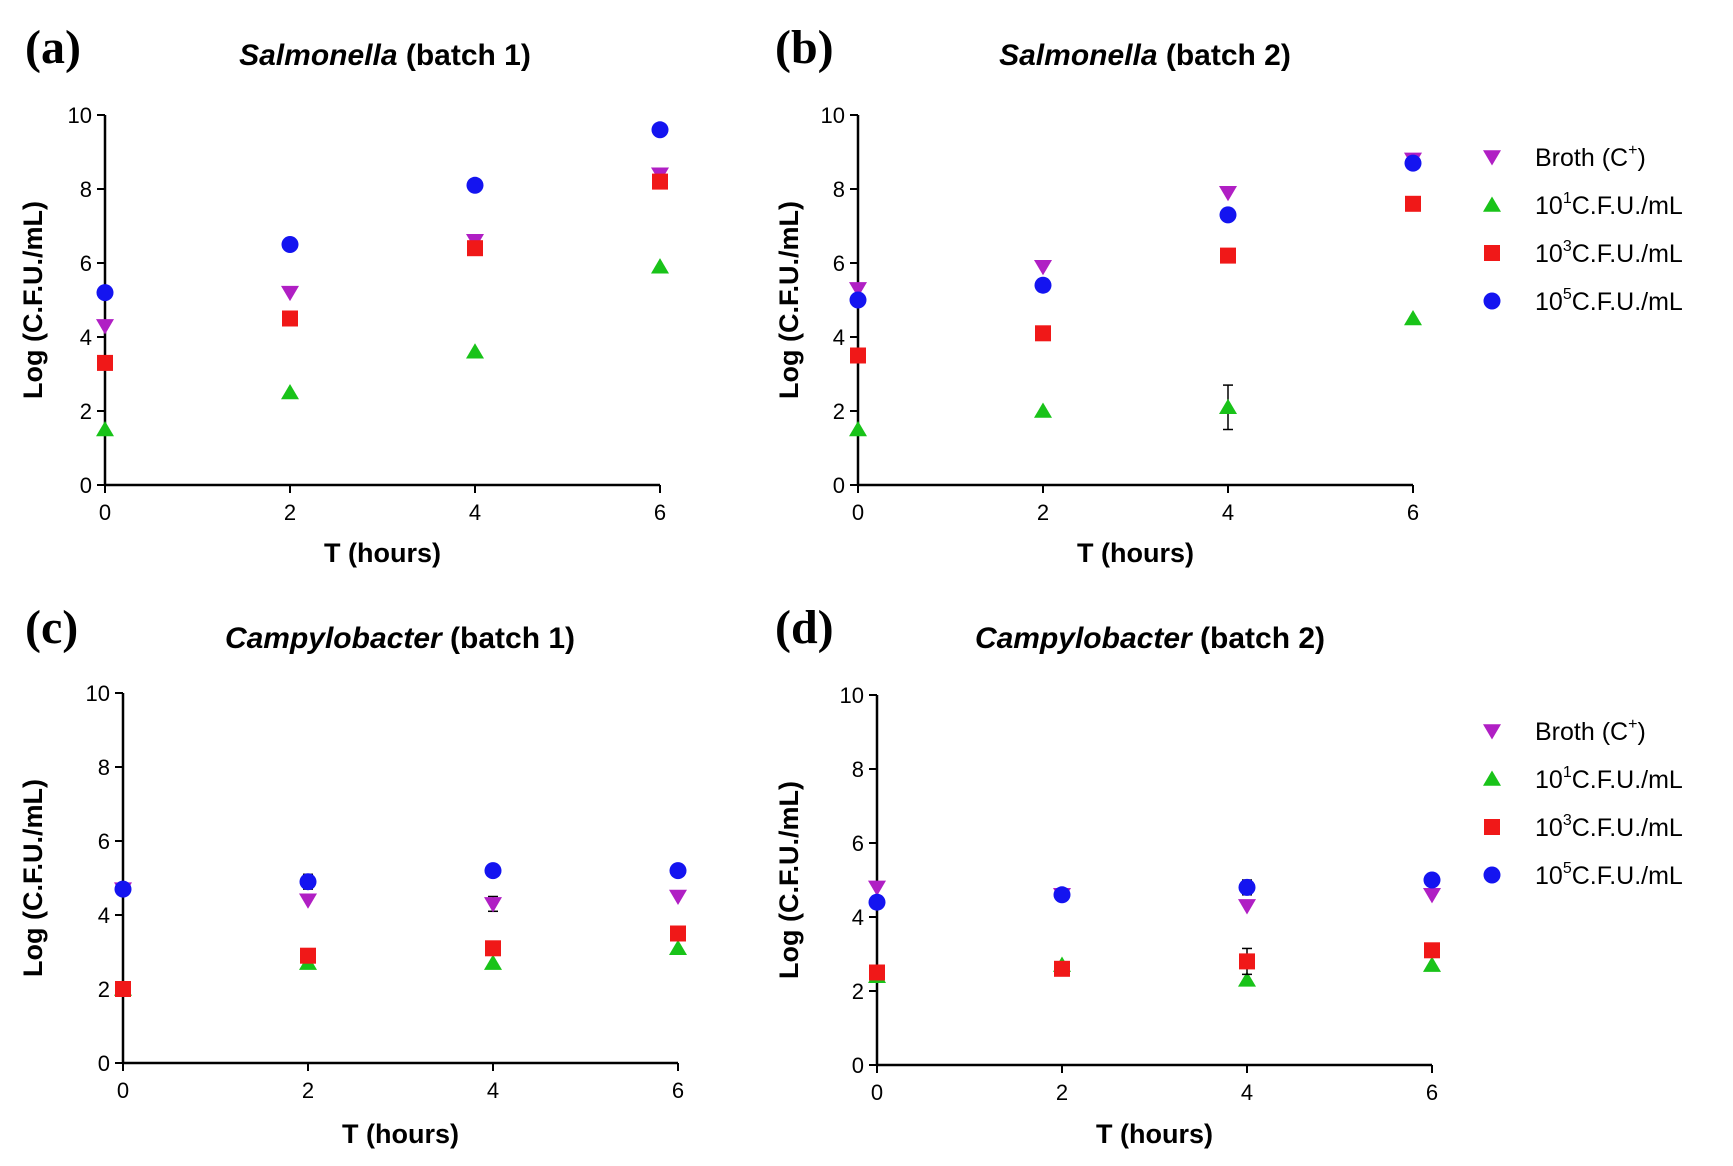 This screenshot has width=1733, height=1166. I want to click on legend-label-superscript: 3, so click(1567, 246).